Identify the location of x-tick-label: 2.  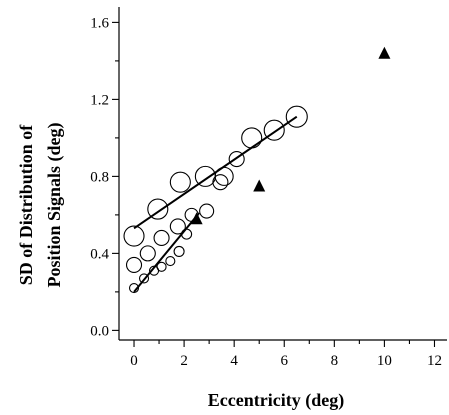
(184, 361).